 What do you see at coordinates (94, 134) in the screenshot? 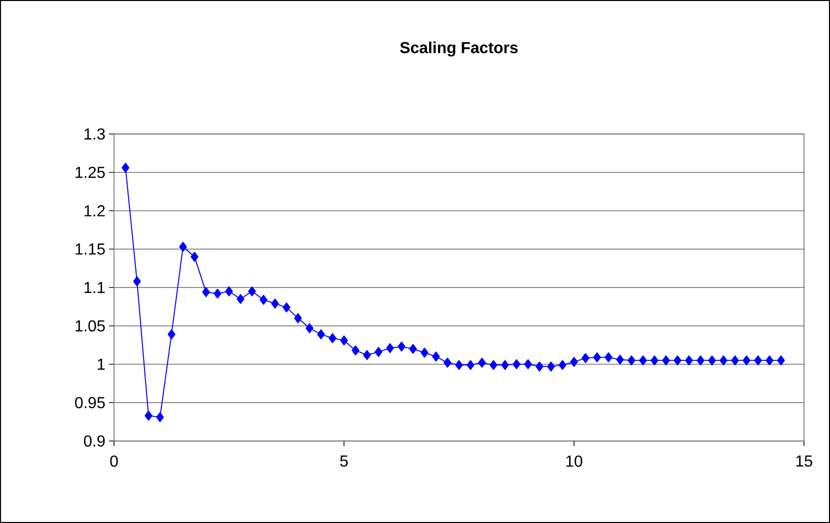
I see `y-tick-label: 1.3` at bounding box center [94, 134].